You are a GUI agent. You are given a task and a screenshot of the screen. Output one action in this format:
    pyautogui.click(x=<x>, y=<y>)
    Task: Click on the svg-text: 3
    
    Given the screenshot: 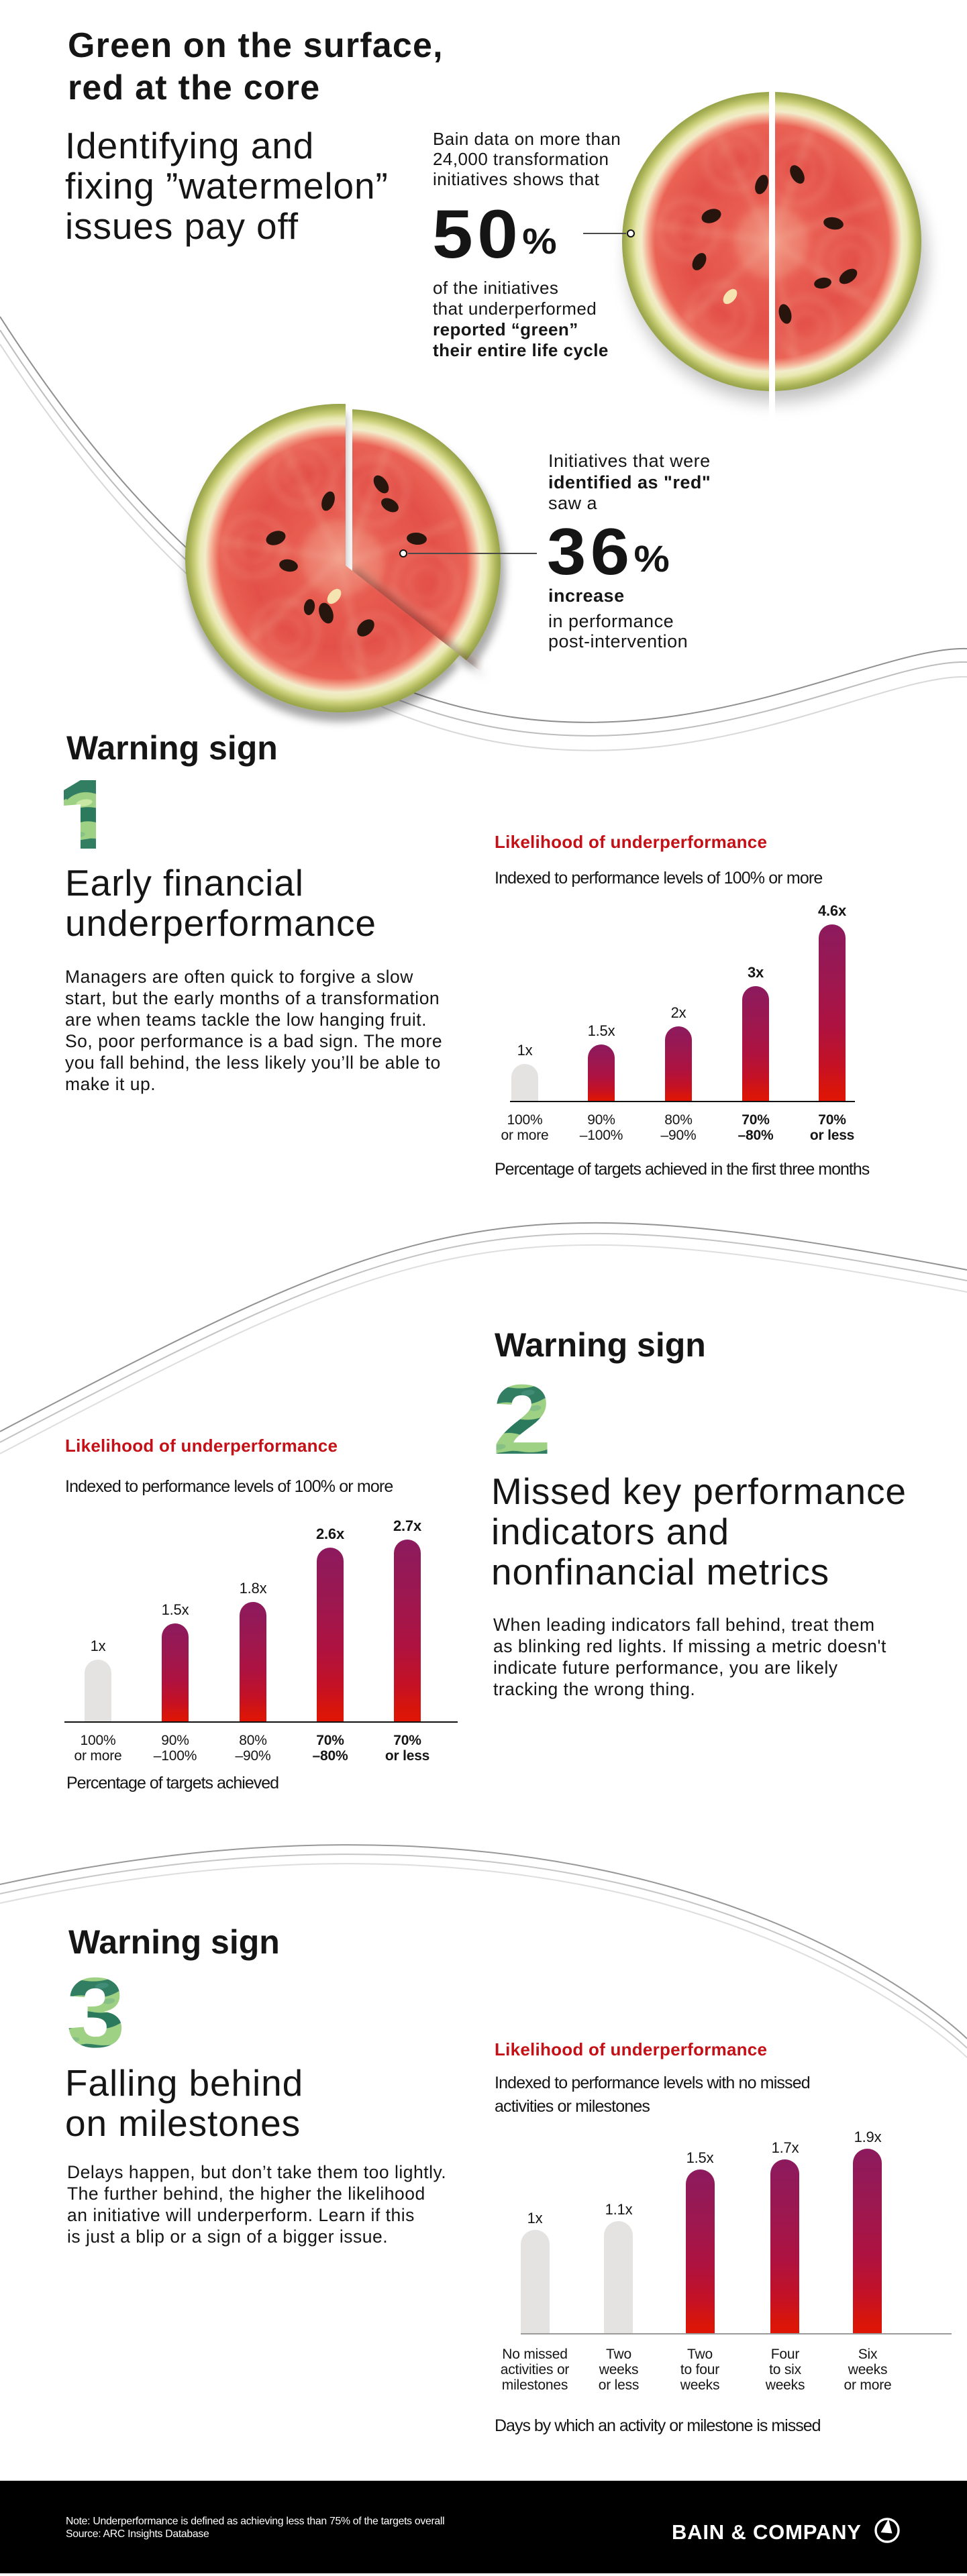 What is the action you would take?
    pyautogui.click(x=95, y=2008)
    